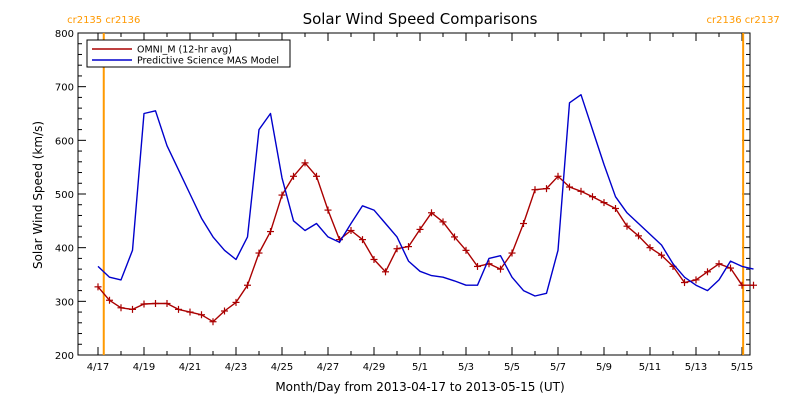  I want to click on x-tick-label: 5/9, so click(604, 367).